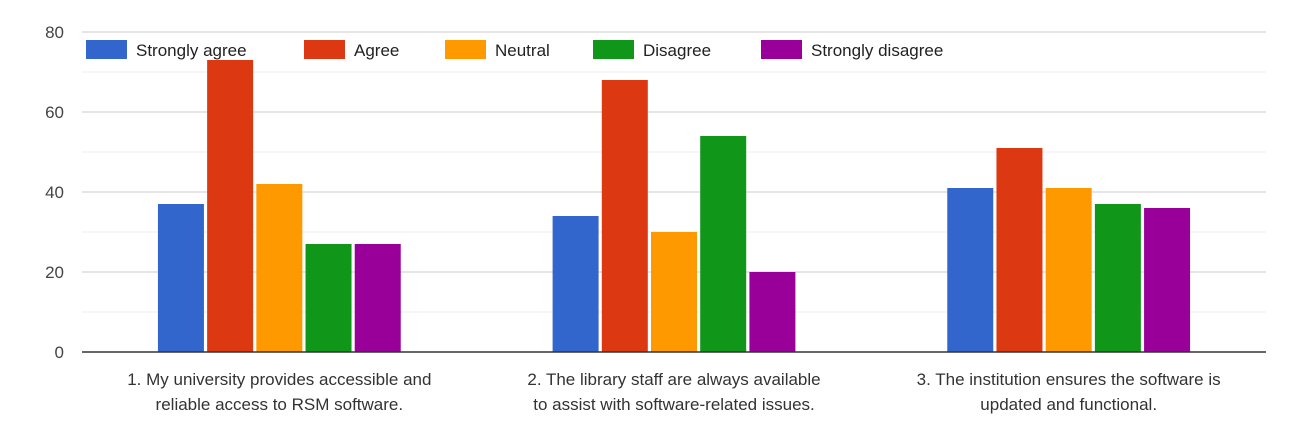  What do you see at coordinates (1019, 250) in the screenshot?
I see `bar: Agree: 51` at bounding box center [1019, 250].